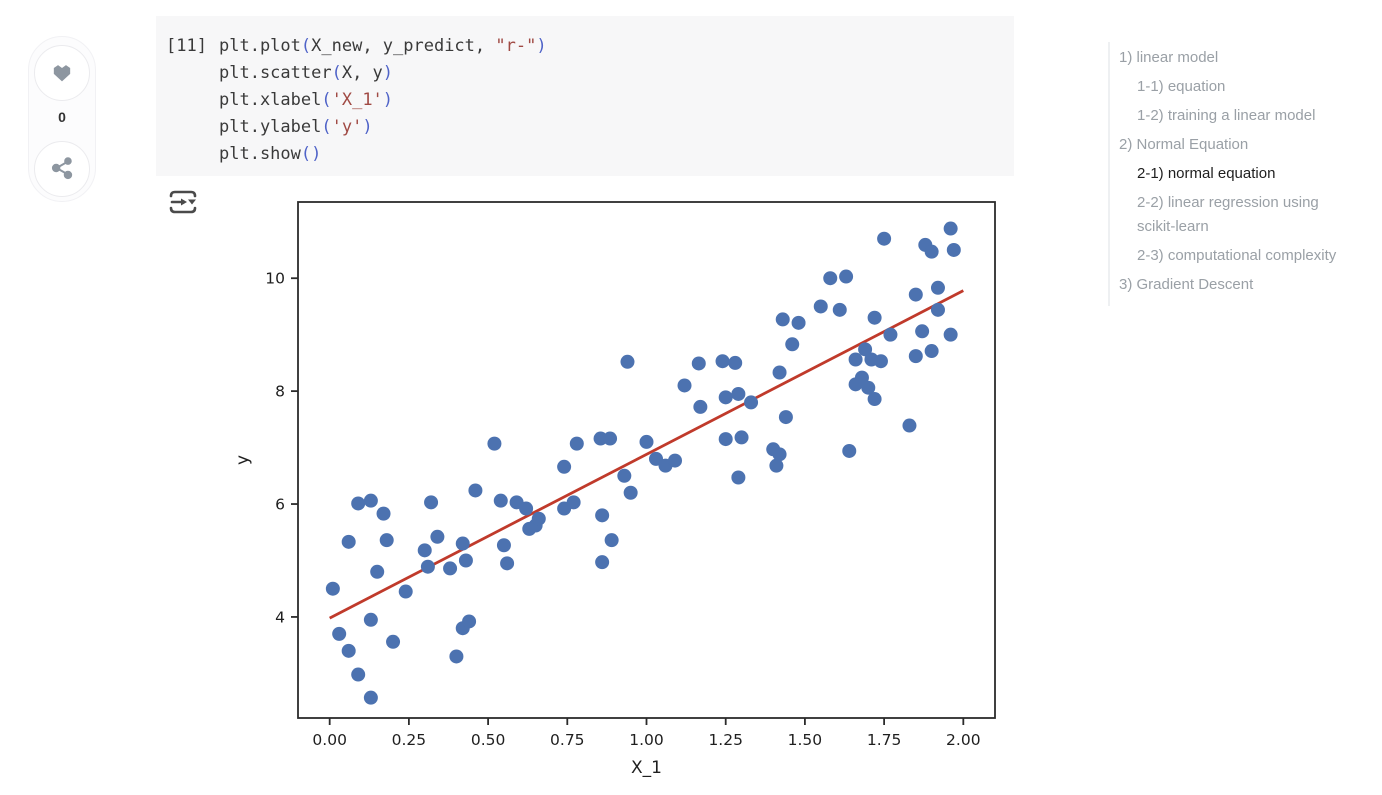 The height and width of the screenshot is (795, 1382). Describe the element at coordinates (403, 46) in the screenshot. I see `code-token: X_new, y_predict,` at that location.